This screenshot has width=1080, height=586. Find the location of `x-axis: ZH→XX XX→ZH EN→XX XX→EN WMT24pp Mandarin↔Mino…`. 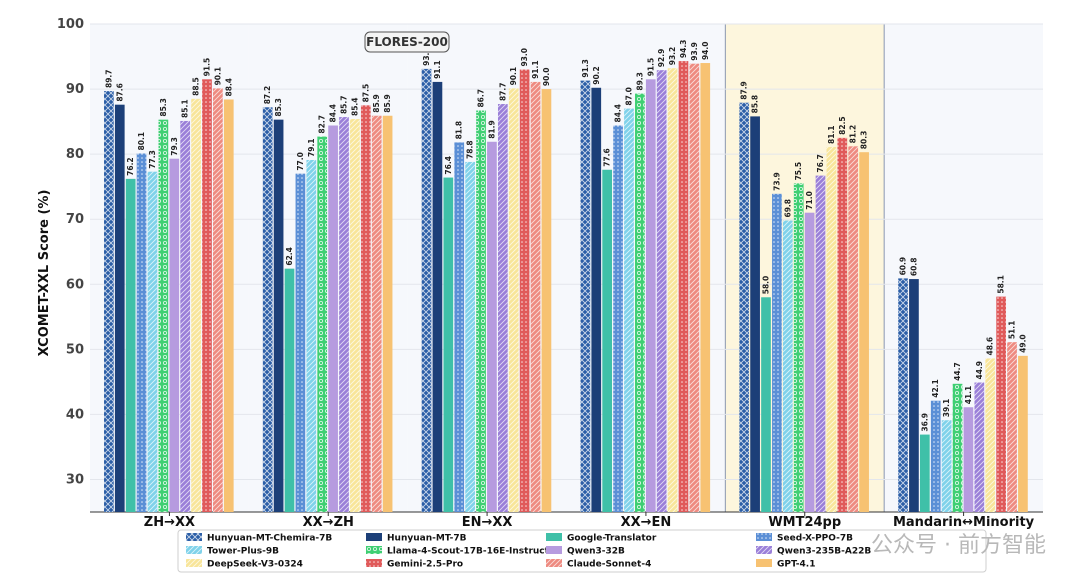

x-axis: ZH→XX XX→ZH EN→XX XX→EN WMT24pp Mandarin↔Mino… is located at coordinates (589, 521).